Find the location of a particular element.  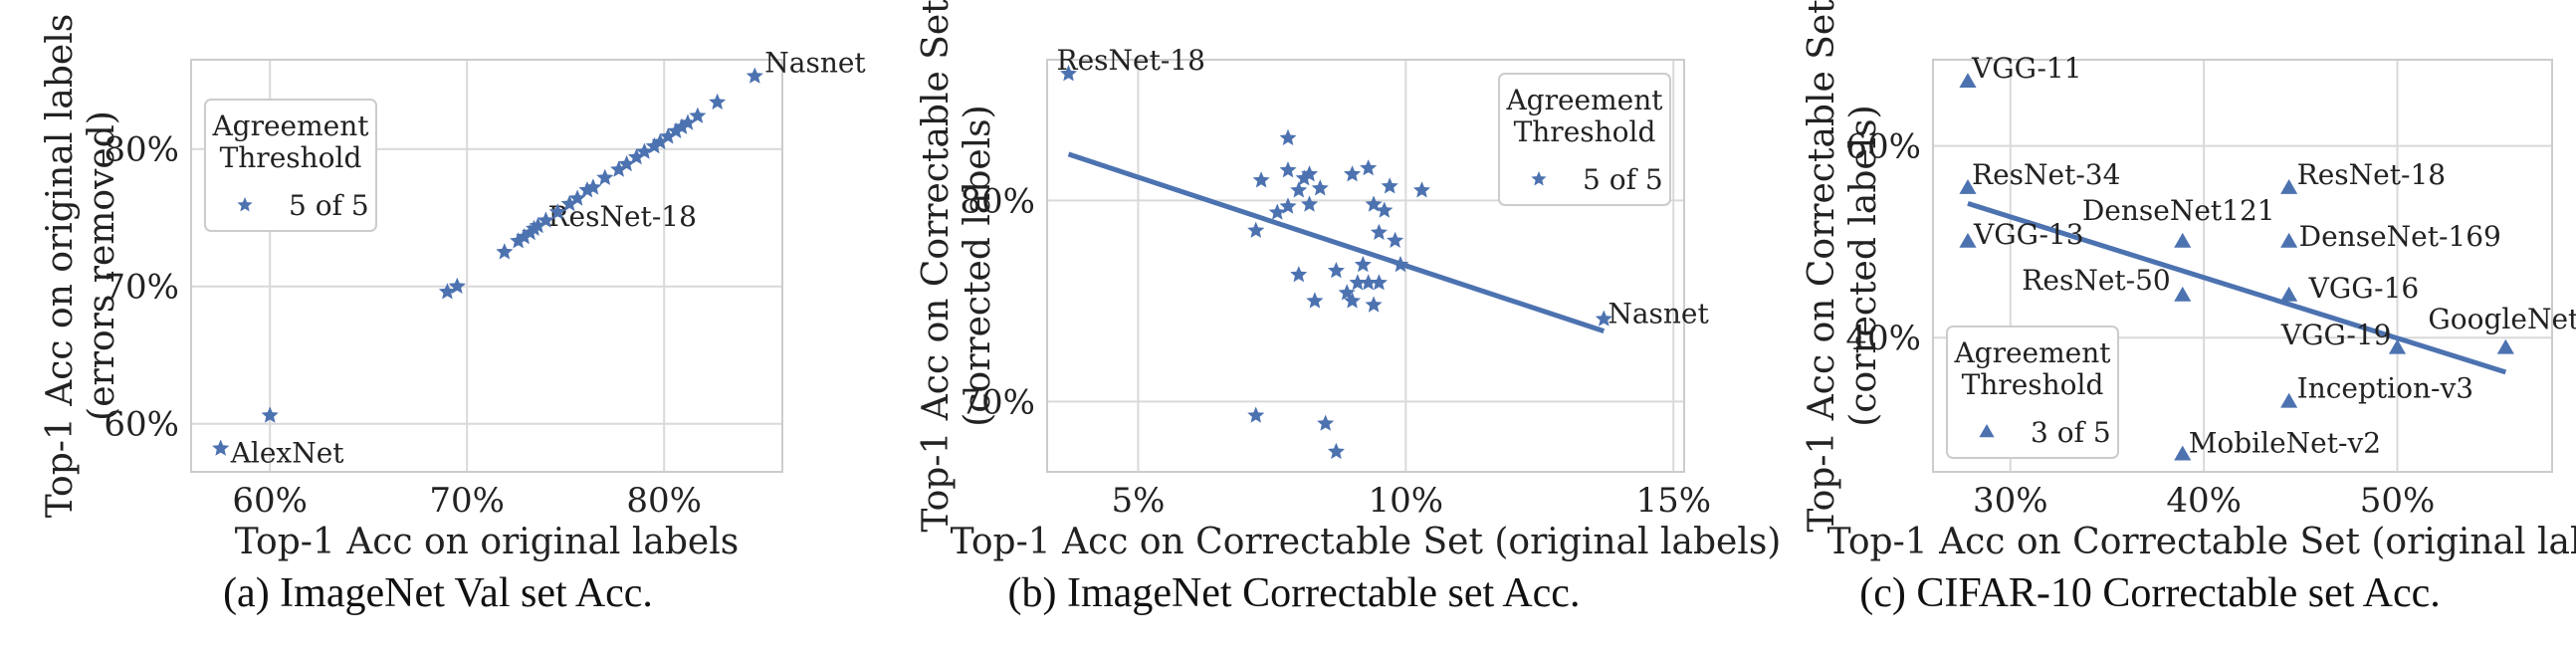

caption-panel-a: (a) ImageNet Val set Acc. is located at coordinates (438, 593).